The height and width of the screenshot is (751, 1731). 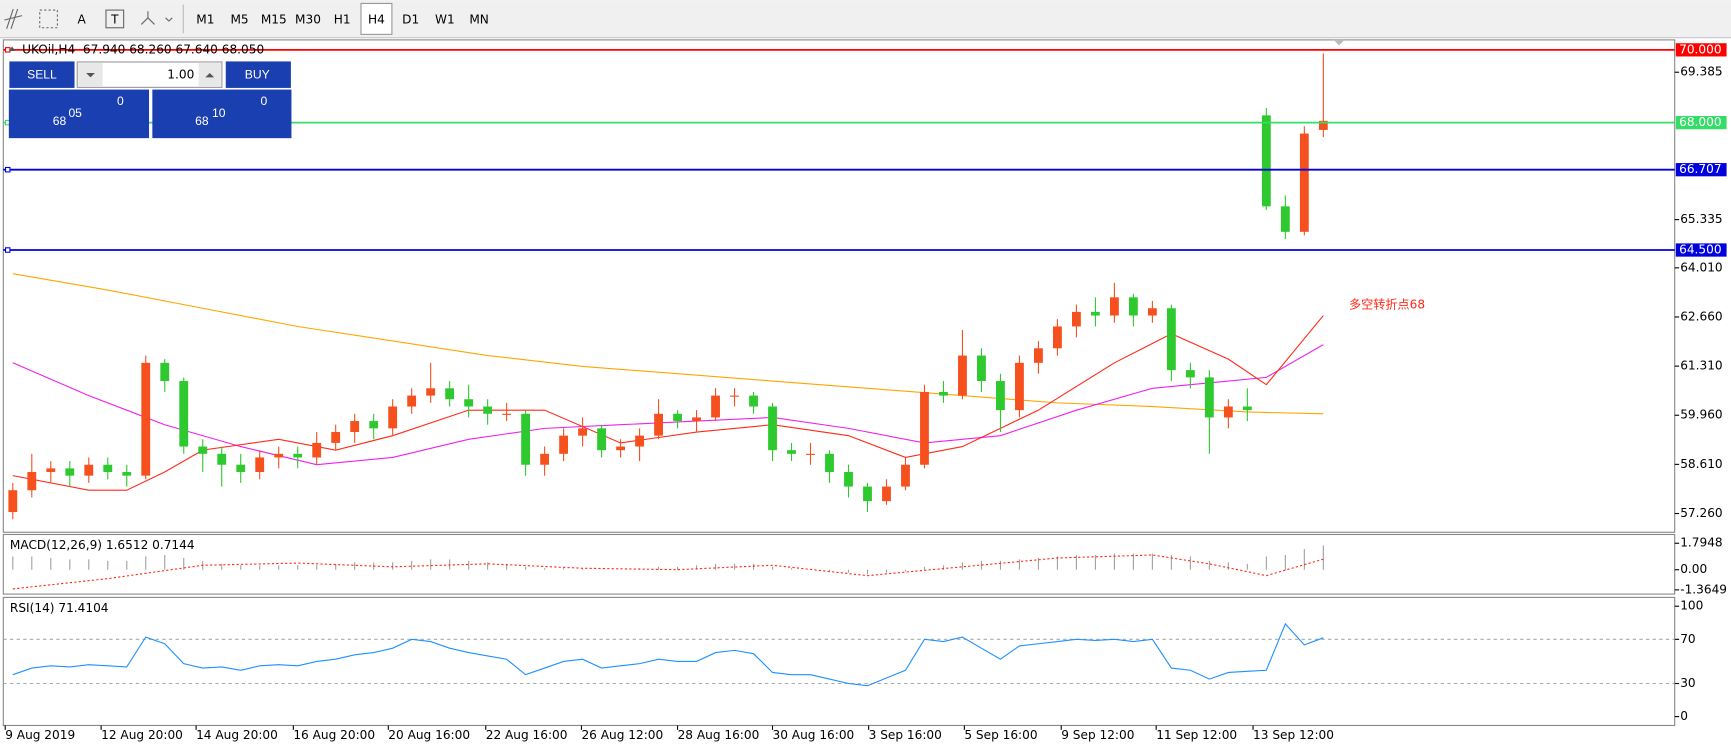 I want to click on moving-average, so click(x=668, y=344).